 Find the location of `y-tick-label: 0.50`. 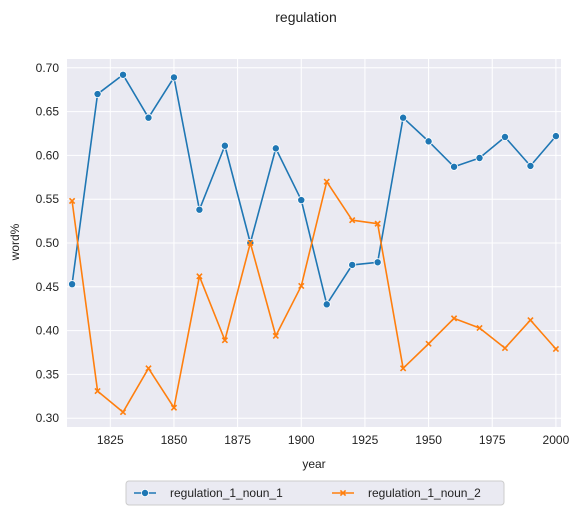

y-tick-label: 0.50 is located at coordinates (48, 243).